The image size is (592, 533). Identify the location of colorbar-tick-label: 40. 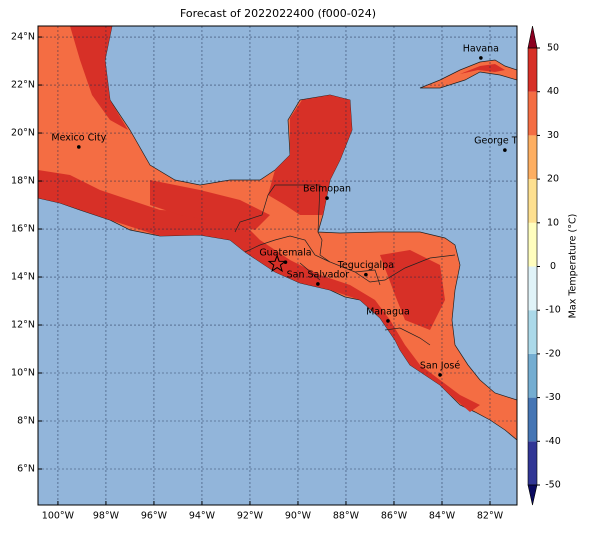
(553, 91).